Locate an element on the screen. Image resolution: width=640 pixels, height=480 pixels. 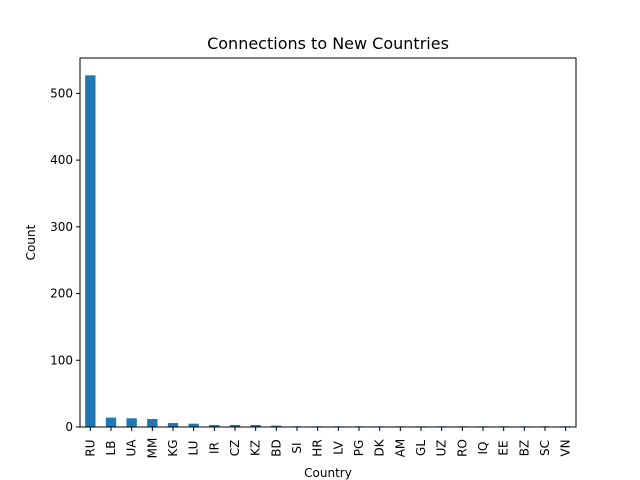
x-tick-label: BD is located at coordinates (276, 447).